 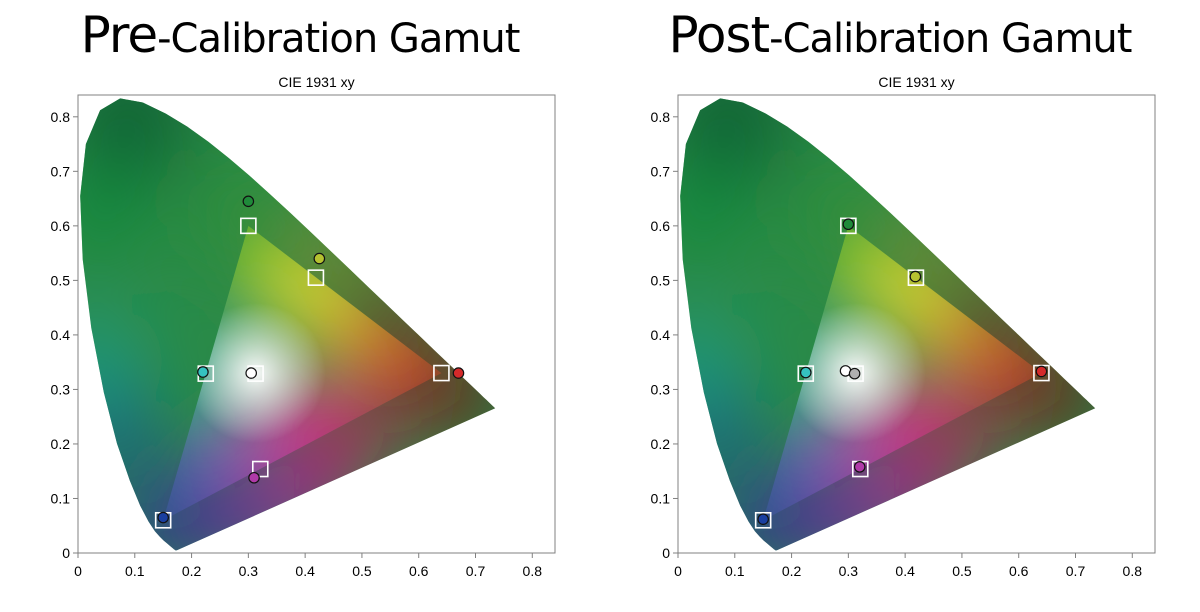 What do you see at coordinates (260, 469) in the screenshot?
I see `target-point-magenta` at bounding box center [260, 469].